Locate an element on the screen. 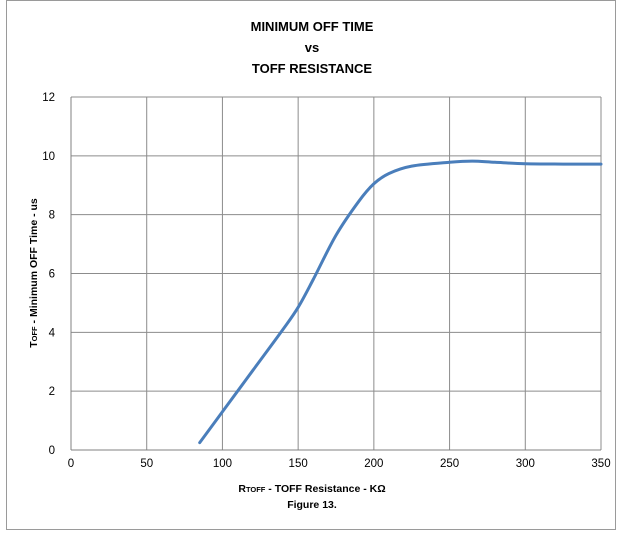 The height and width of the screenshot is (533, 624). chart-title-line-2: vs is located at coordinates (312, 47).